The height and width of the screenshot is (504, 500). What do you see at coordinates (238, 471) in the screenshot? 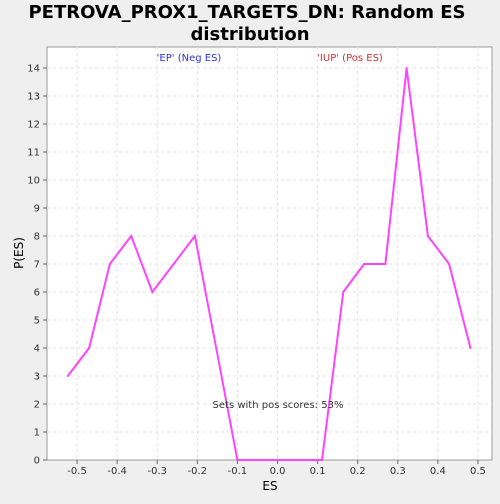
I see `x-tick-label: -0.1` at bounding box center [238, 471].